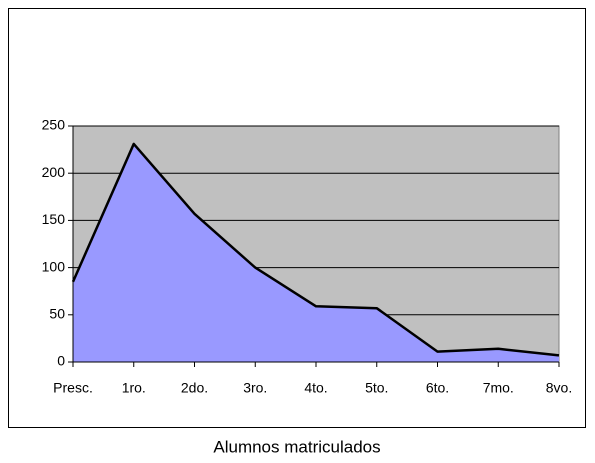 The height and width of the screenshot is (463, 595). Describe the element at coordinates (559, 388) in the screenshot. I see `x-tick-label: 8vo.` at that location.